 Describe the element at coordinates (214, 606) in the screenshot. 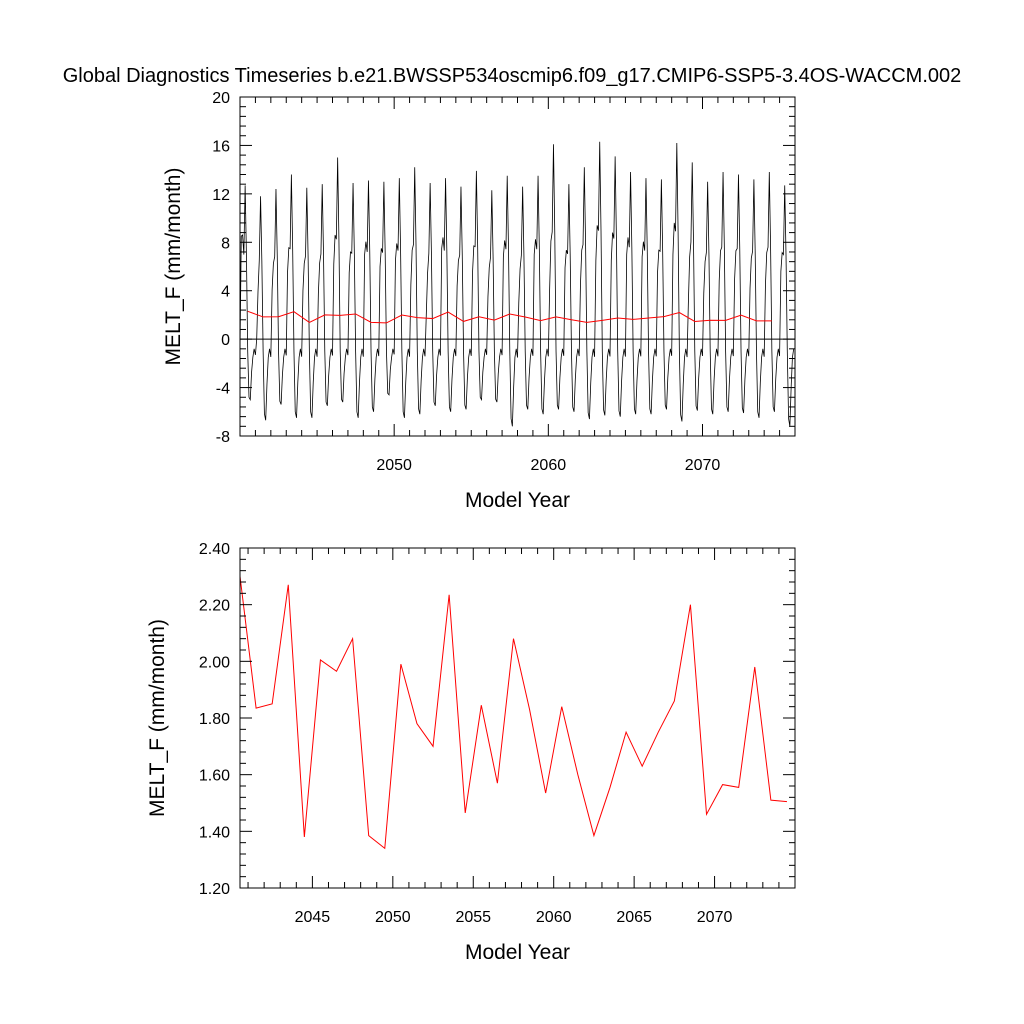

I see `y-tick-label: 2.20` at that location.